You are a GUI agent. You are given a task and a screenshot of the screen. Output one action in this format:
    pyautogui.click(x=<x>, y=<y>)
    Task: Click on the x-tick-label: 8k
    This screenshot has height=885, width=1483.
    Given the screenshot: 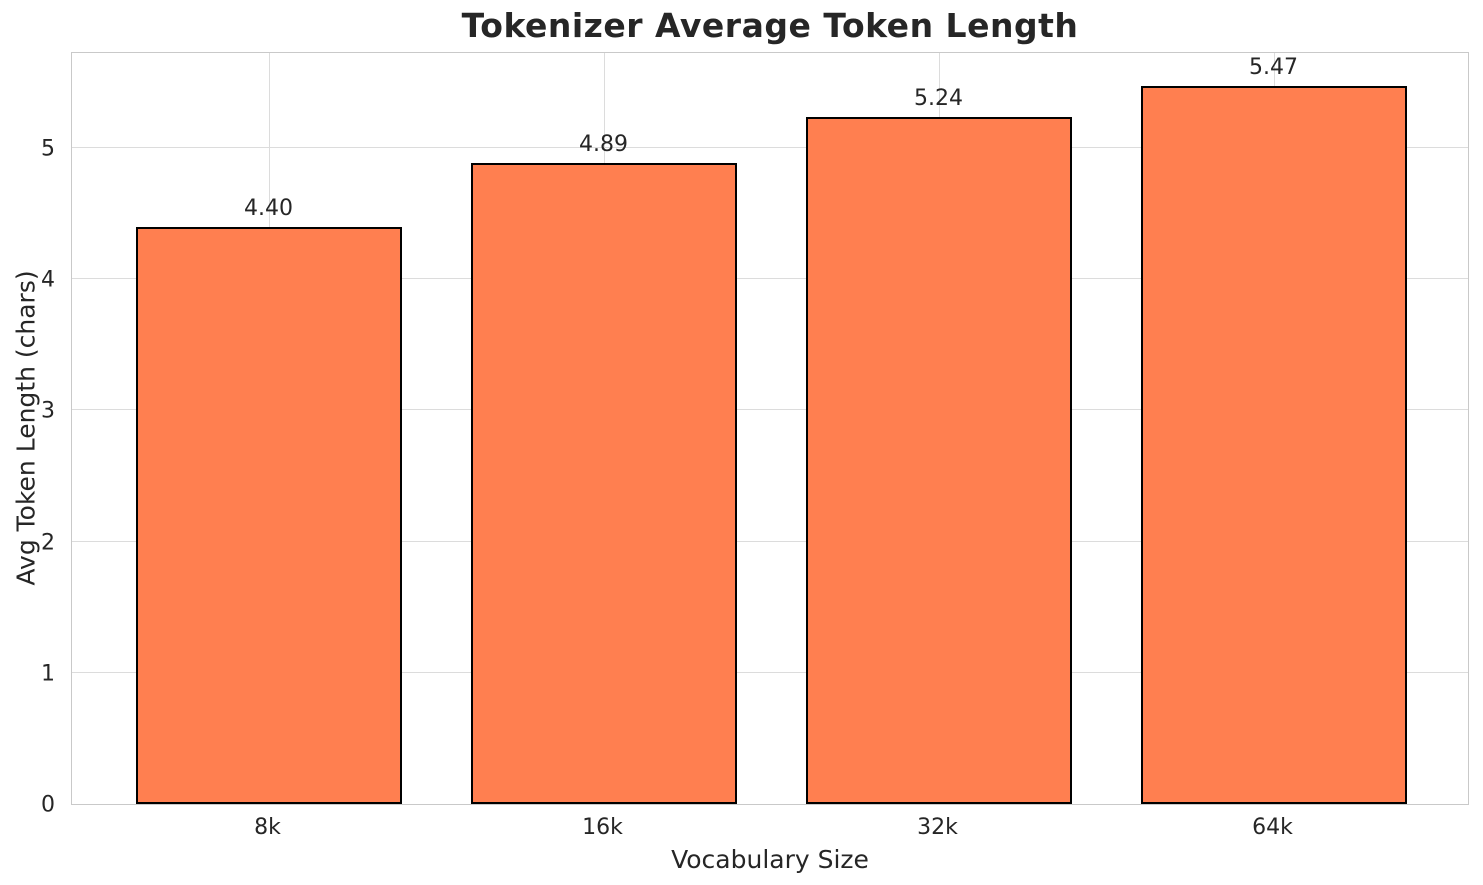 What is the action you would take?
    pyautogui.click(x=267, y=827)
    